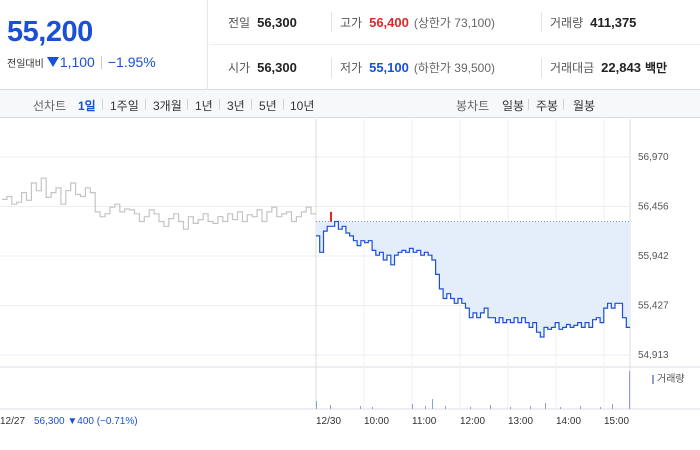 Image resolution: width=700 pixels, height=450 pixels. Describe the element at coordinates (131, 62) in the screenshot. I see `change-percent: −1.95%` at that location.